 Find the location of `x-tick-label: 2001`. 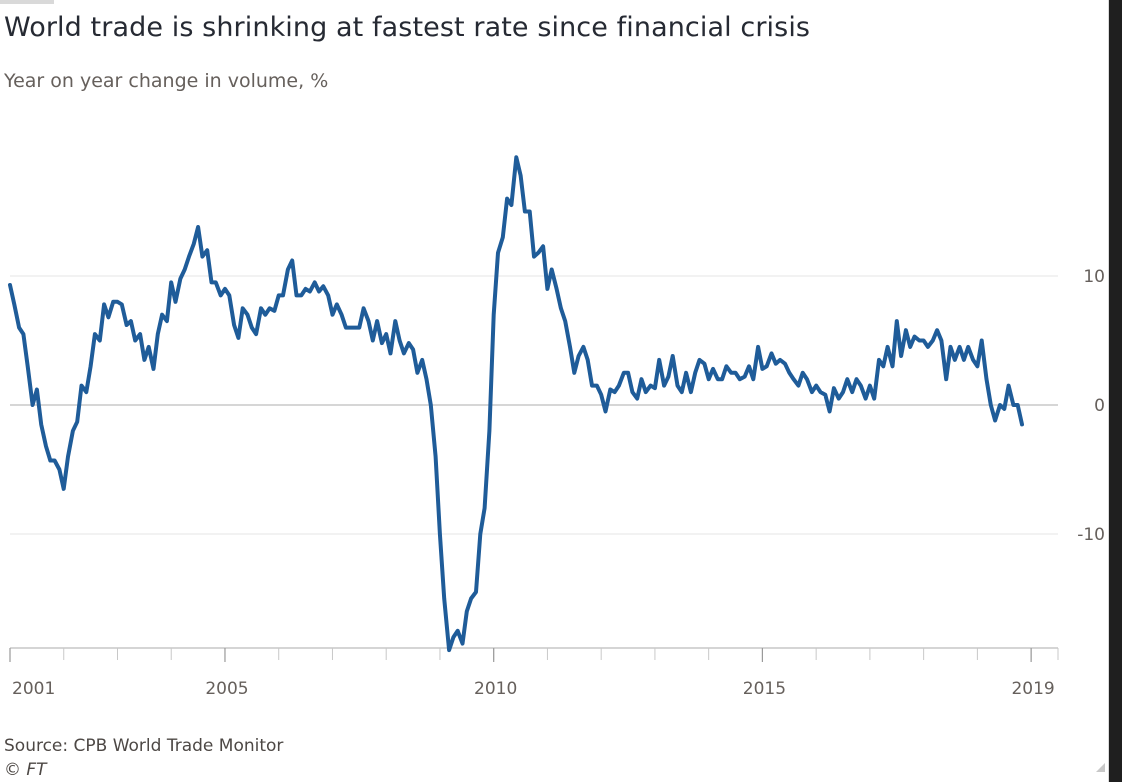

x-tick-label: 2001 is located at coordinates (33, 689).